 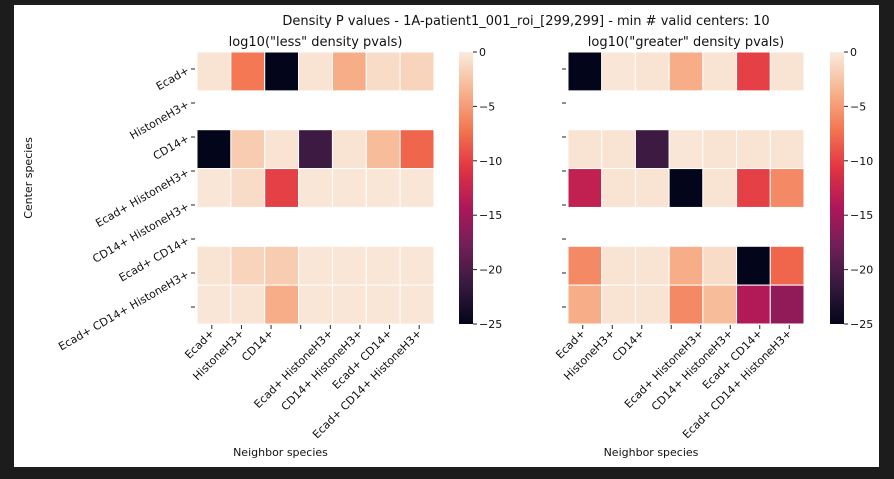 I want to click on panel-title: log10("greater" density pvals), so click(x=686, y=42).